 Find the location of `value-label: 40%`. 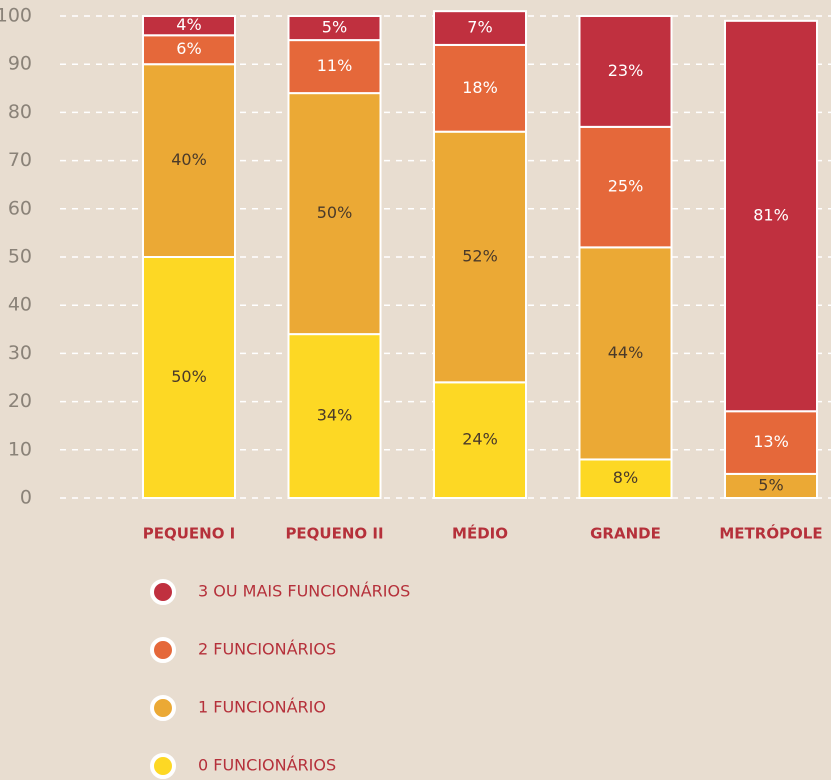

value-label: 40% is located at coordinates (189, 159).